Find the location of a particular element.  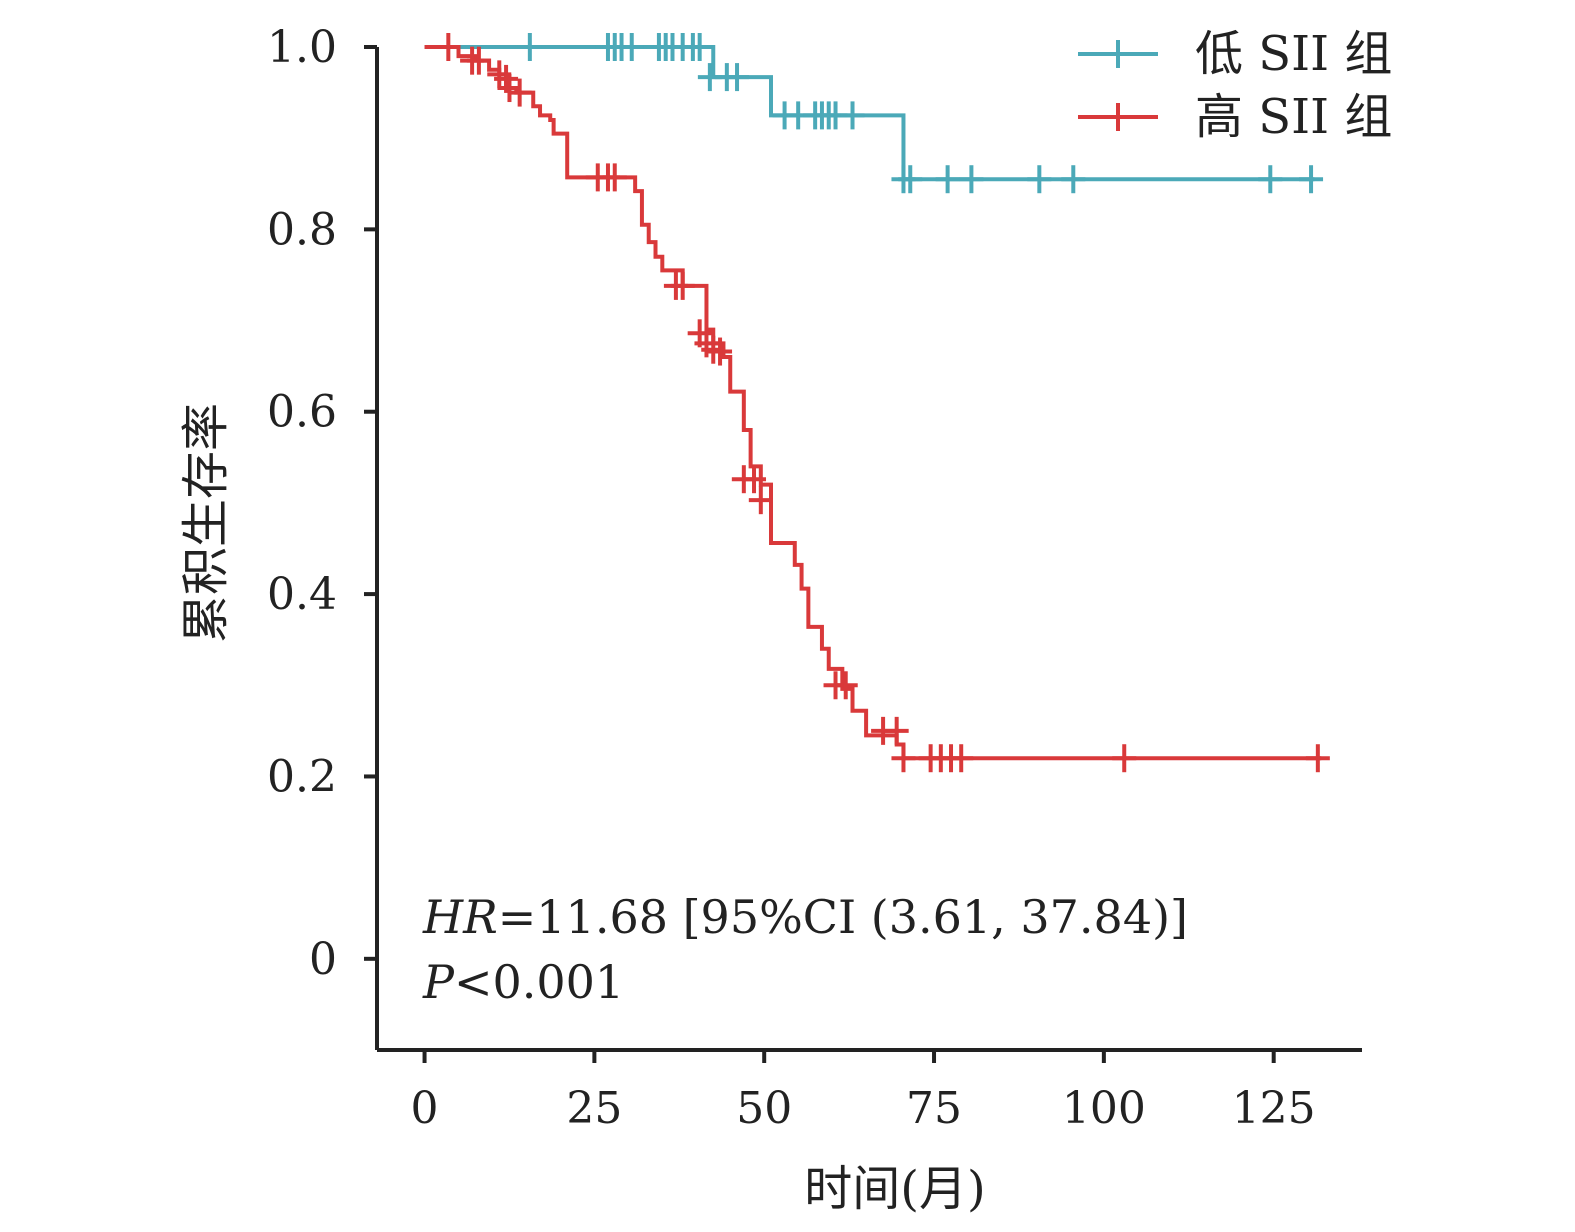

x-tick-label: 75 is located at coordinates (934, 1108).